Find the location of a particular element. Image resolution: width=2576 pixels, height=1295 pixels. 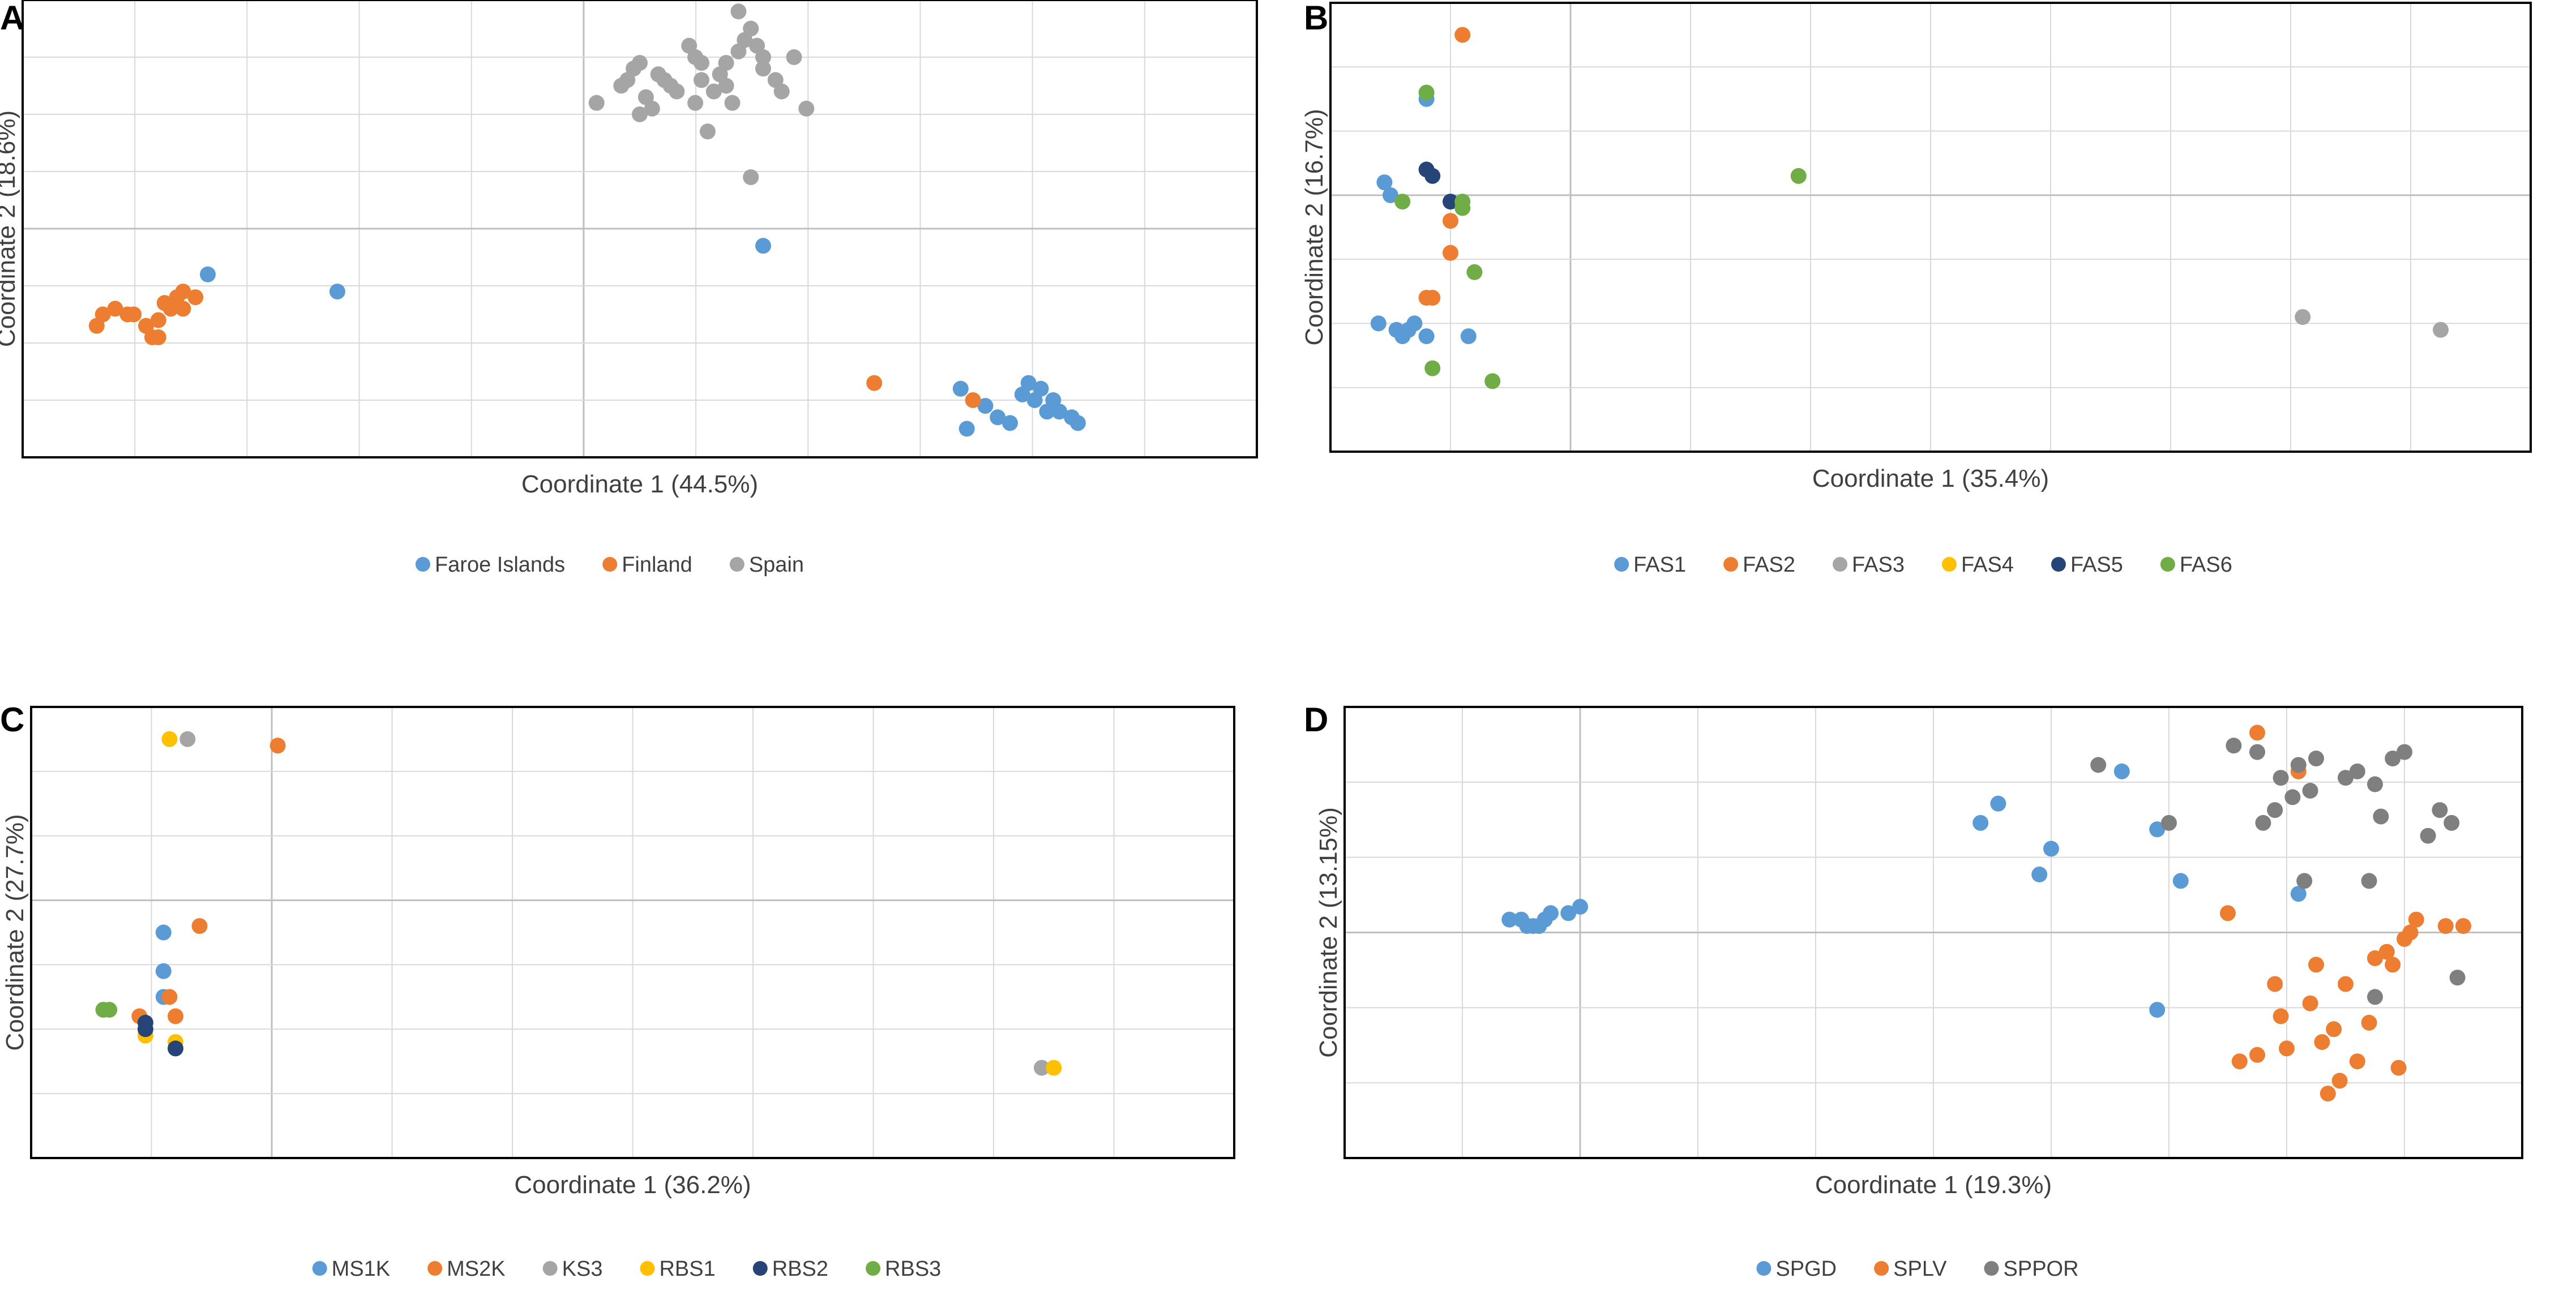

panel-label-b: B is located at coordinates (1316, 19).